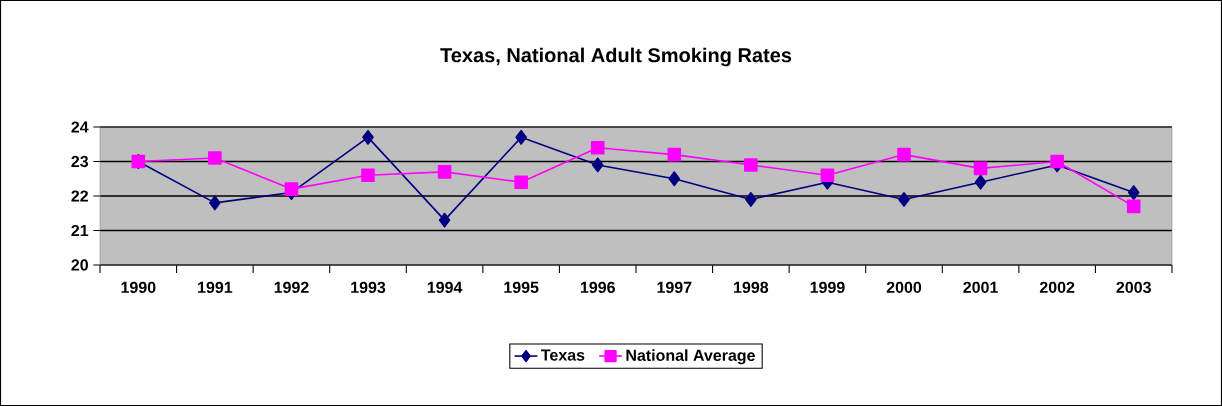 This screenshot has height=406, width=1222. What do you see at coordinates (80, 161) in the screenshot?
I see `y-tick-label: 23` at bounding box center [80, 161].